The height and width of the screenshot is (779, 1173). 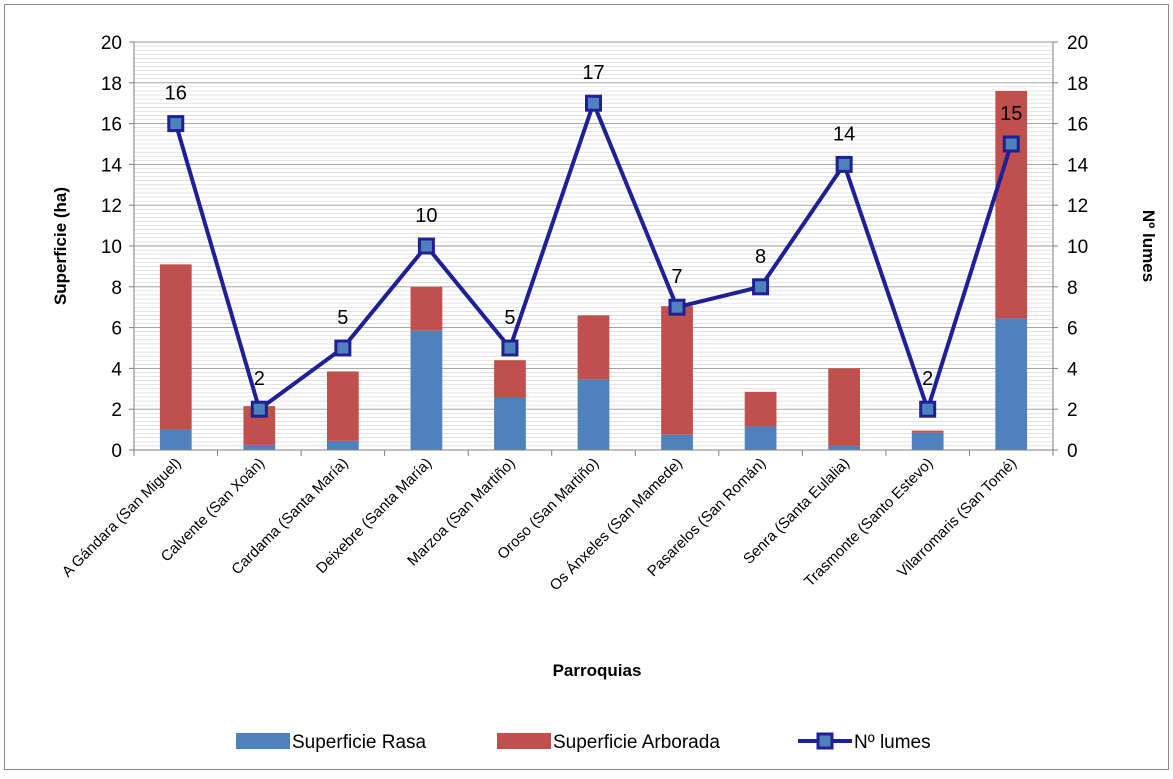 I want to click on y2-tick-label: 2, so click(x=1072, y=410).